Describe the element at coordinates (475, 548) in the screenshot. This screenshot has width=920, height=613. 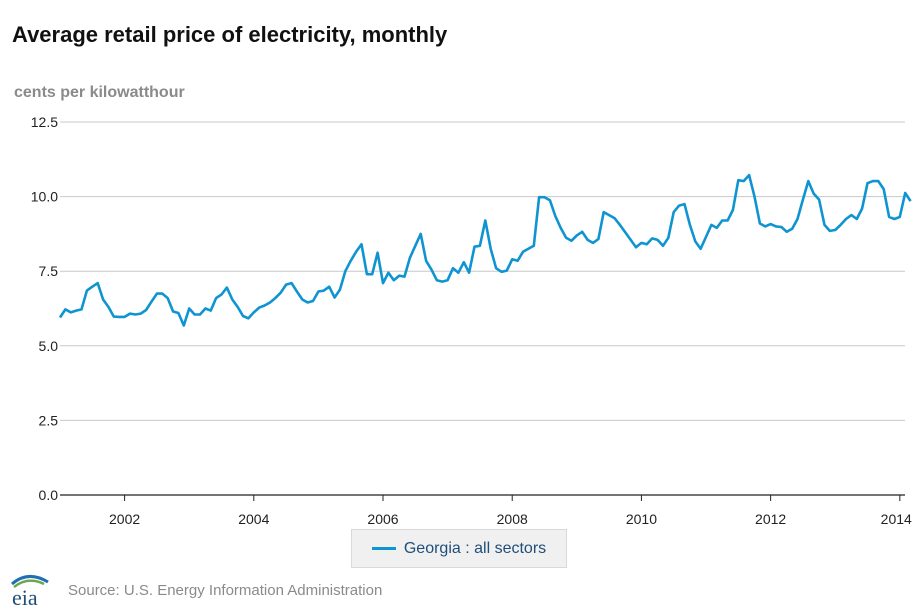
I see `legend-label-georgia: Georgia : all sectors` at that location.